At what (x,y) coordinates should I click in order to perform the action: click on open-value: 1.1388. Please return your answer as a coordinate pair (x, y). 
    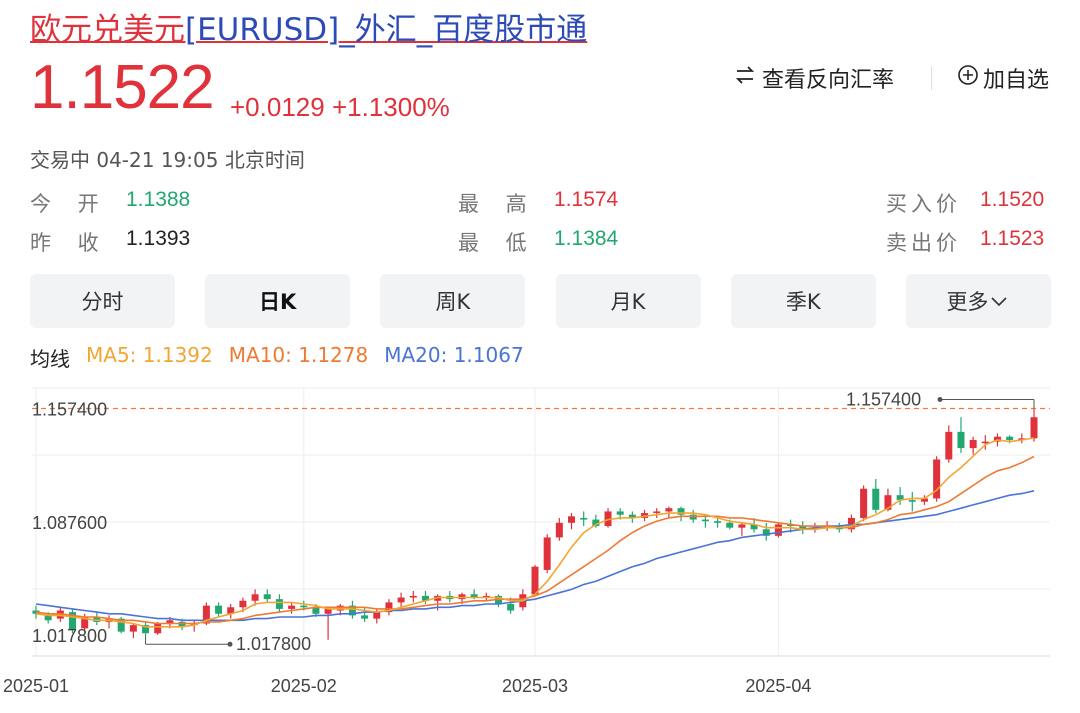
    Looking at the image, I should click on (158, 199).